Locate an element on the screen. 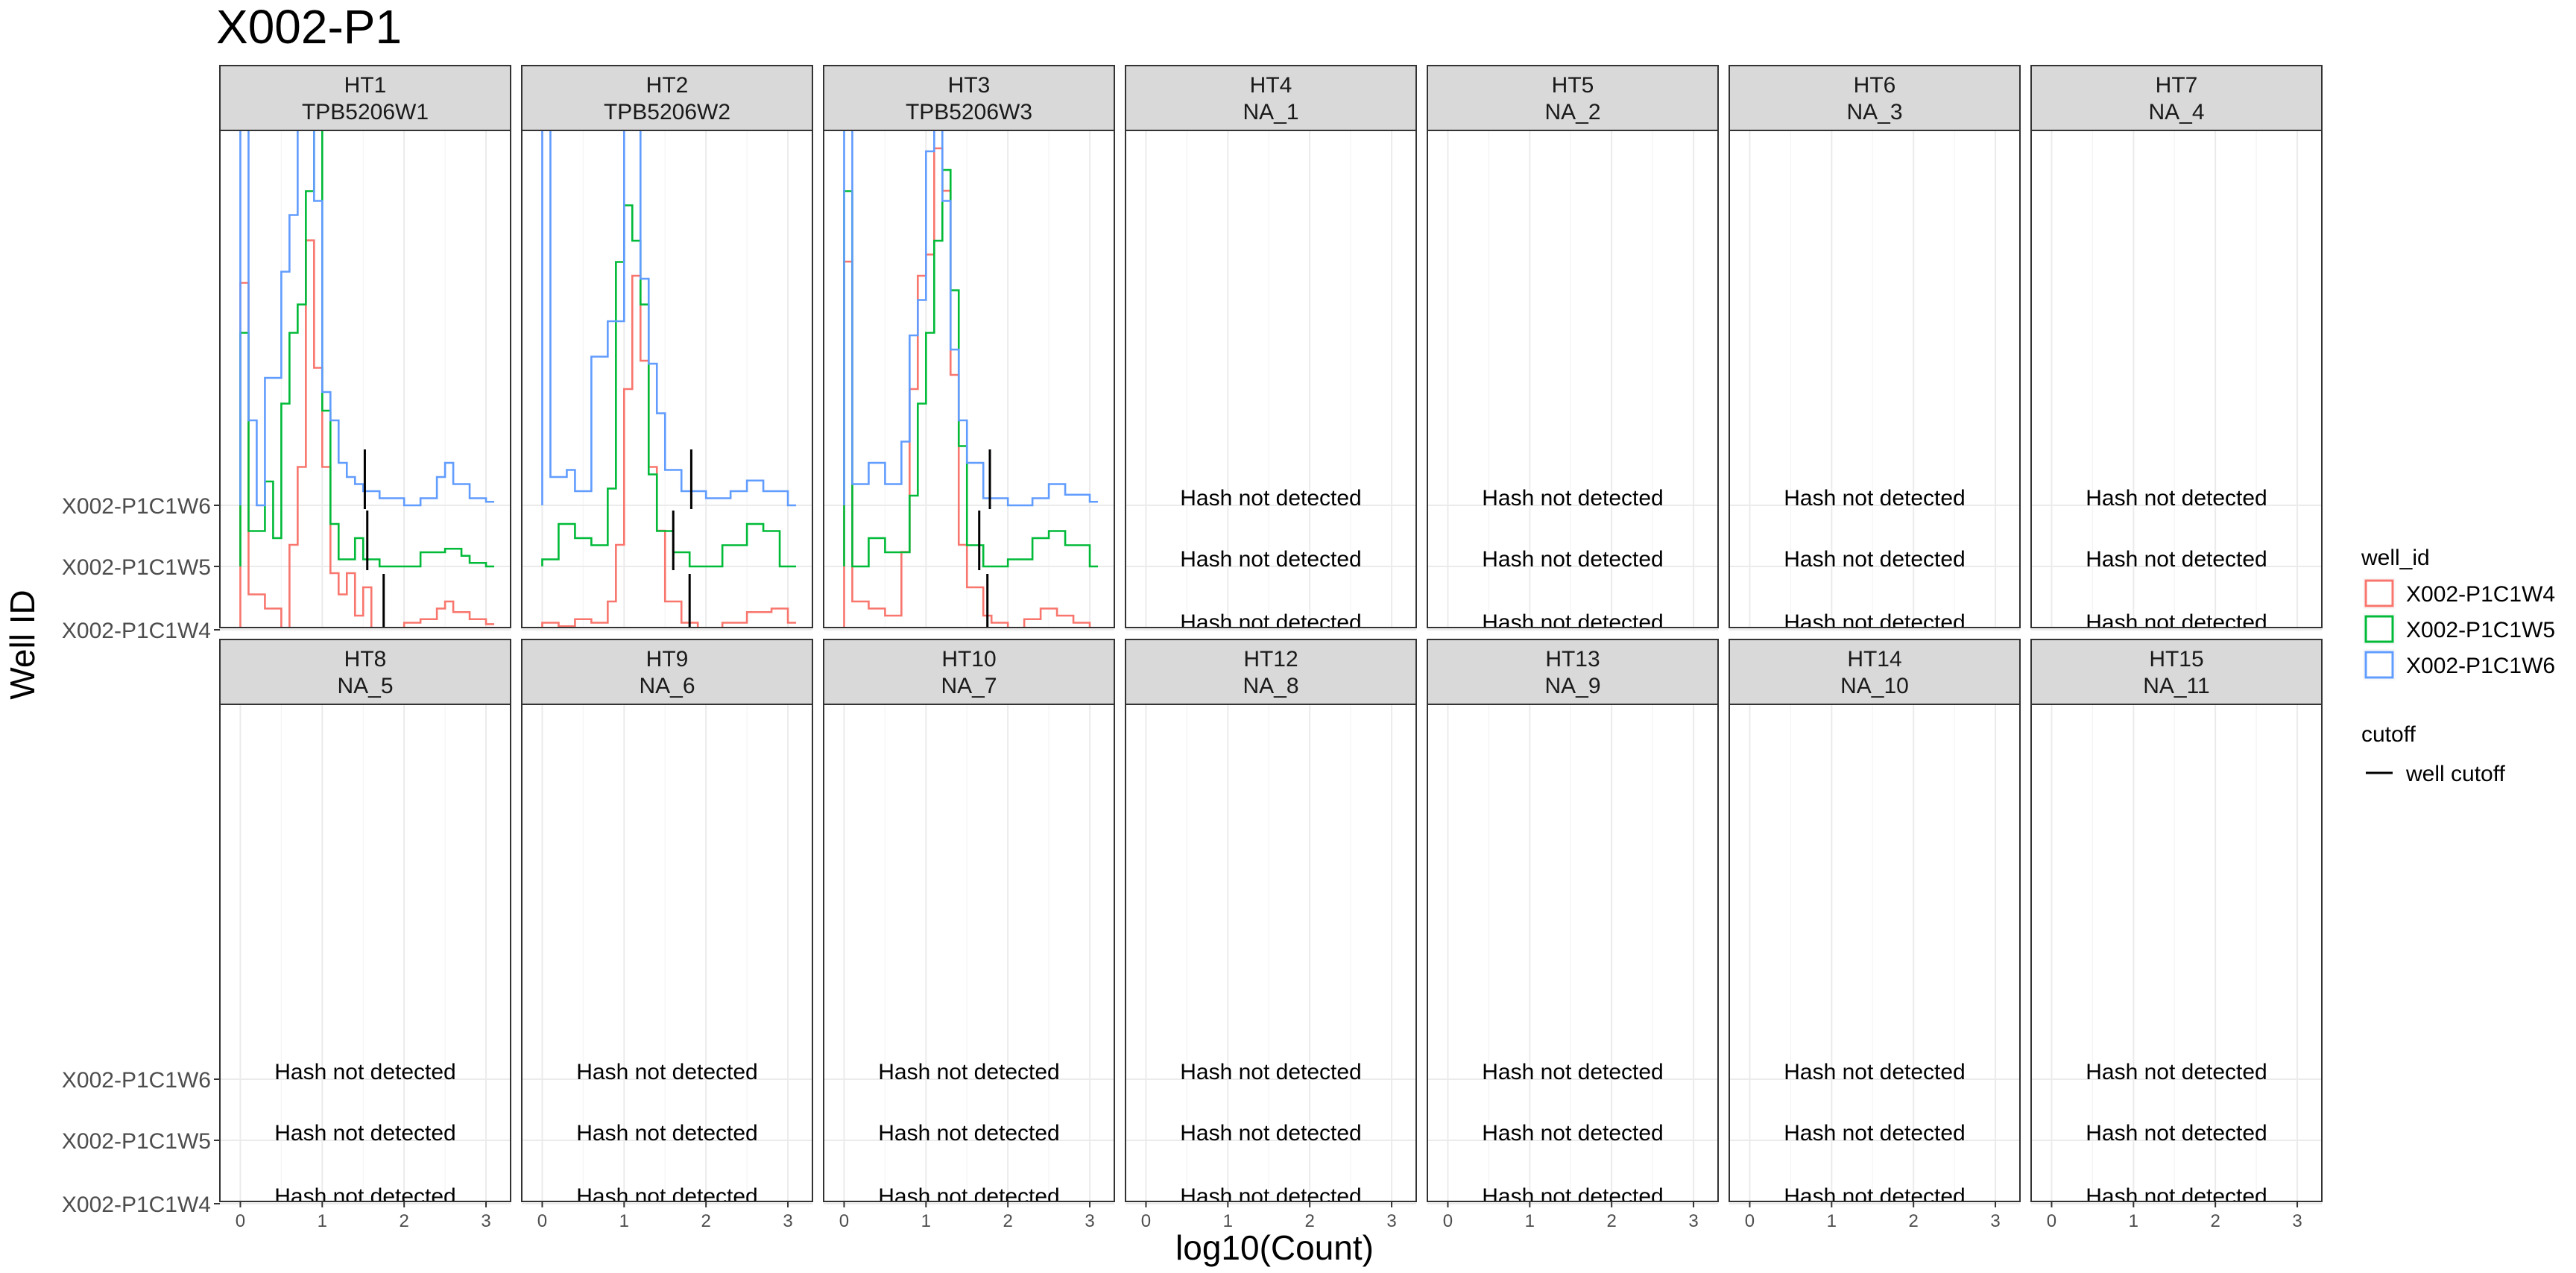 This screenshot has width=2576, height=1273. facet-strip-sample-label: NA_3 is located at coordinates (1874, 112).